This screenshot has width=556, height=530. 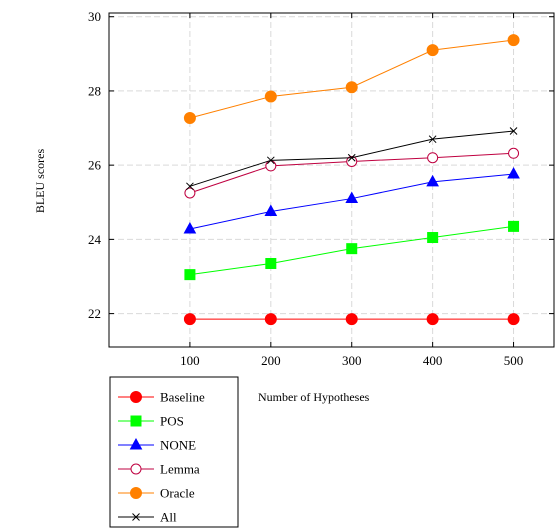 I want to click on y-tick-label: 28, so click(x=94, y=90).